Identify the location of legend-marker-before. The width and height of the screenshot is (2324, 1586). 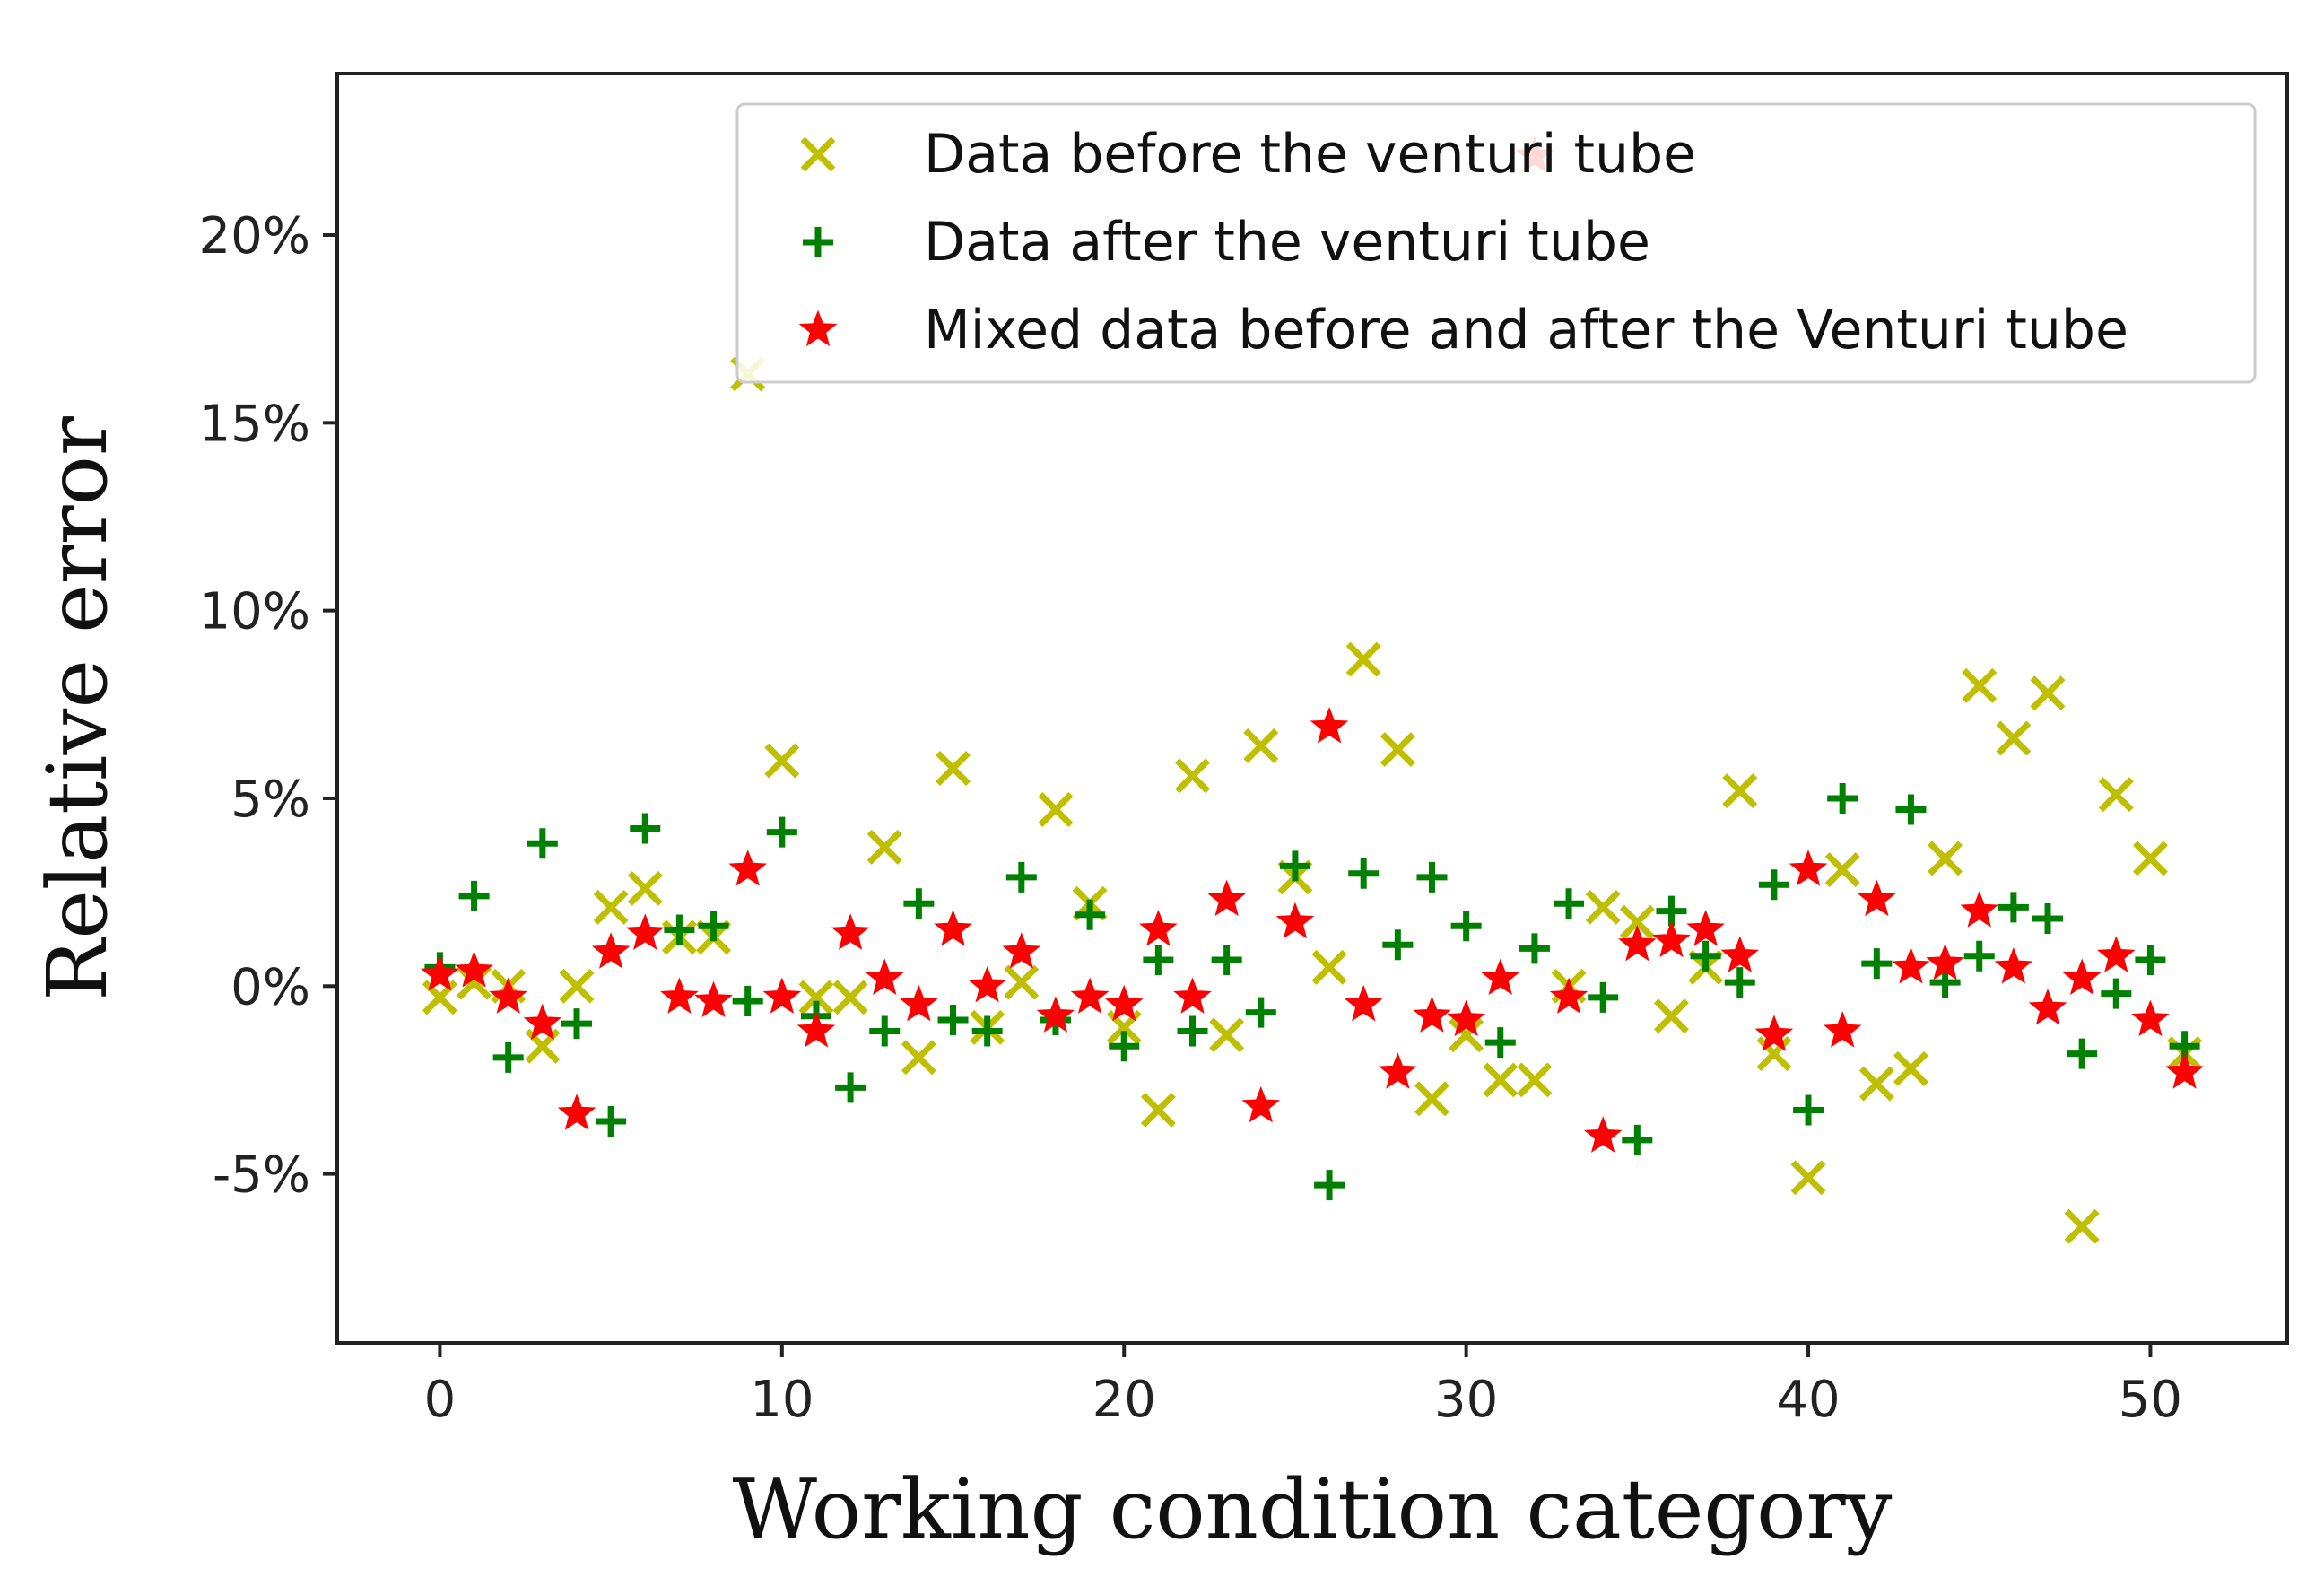
(818, 154).